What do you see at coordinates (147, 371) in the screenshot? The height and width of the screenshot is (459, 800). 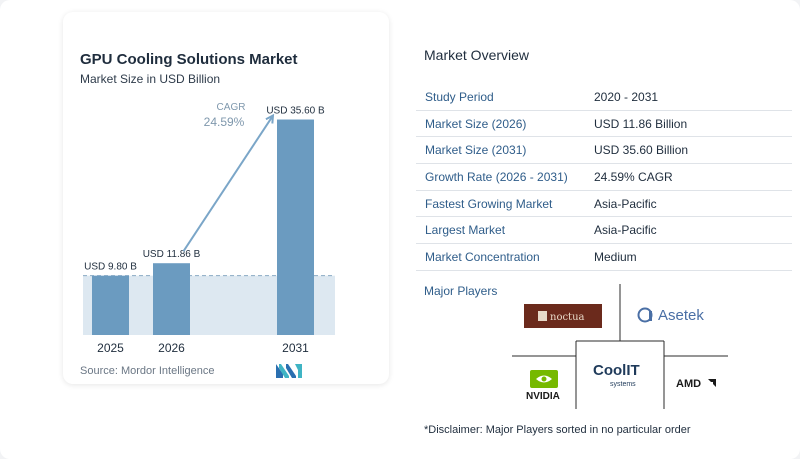 I see `source-note: Source: Mordor Intelligence` at bounding box center [147, 371].